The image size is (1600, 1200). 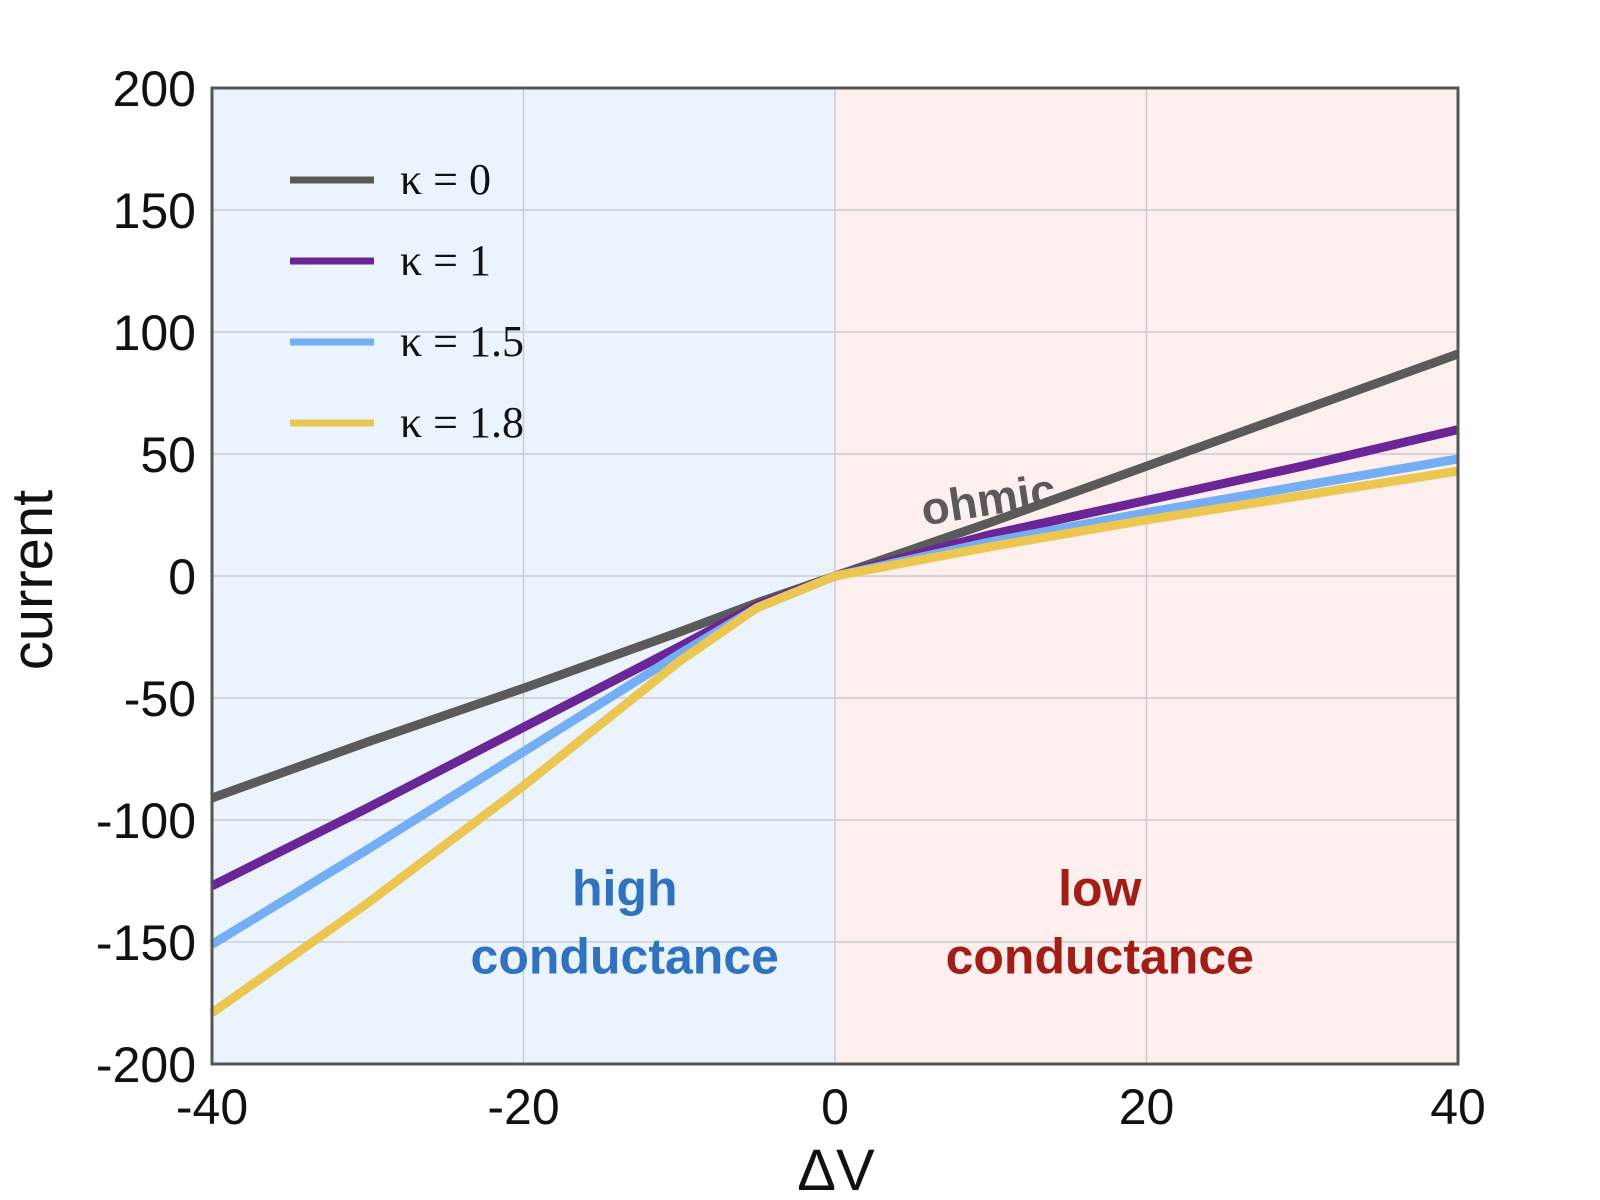 What do you see at coordinates (154, 211) in the screenshot?
I see `y-tick-label: 150` at bounding box center [154, 211].